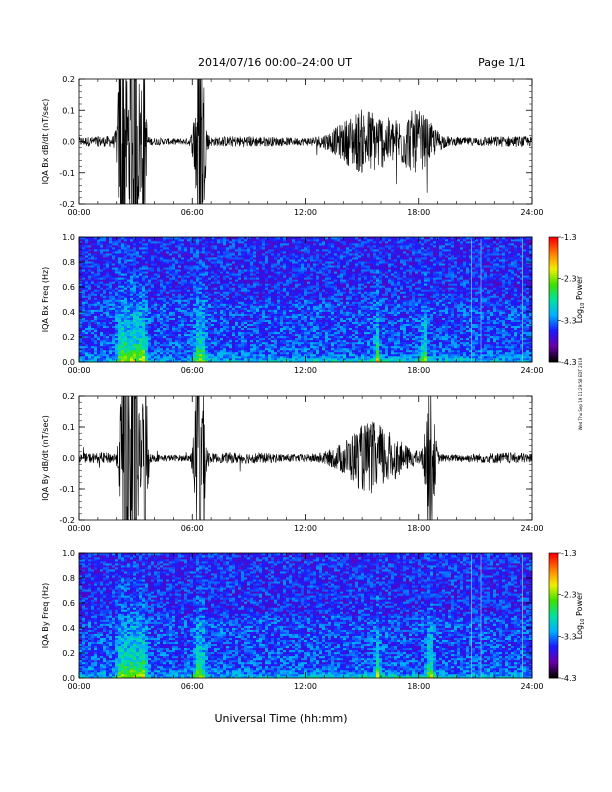  What do you see at coordinates (45, 300) in the screenshot?
I see `y-axis-label: IQA Bx Freq (Hz)` at bounding box center [45, 300].